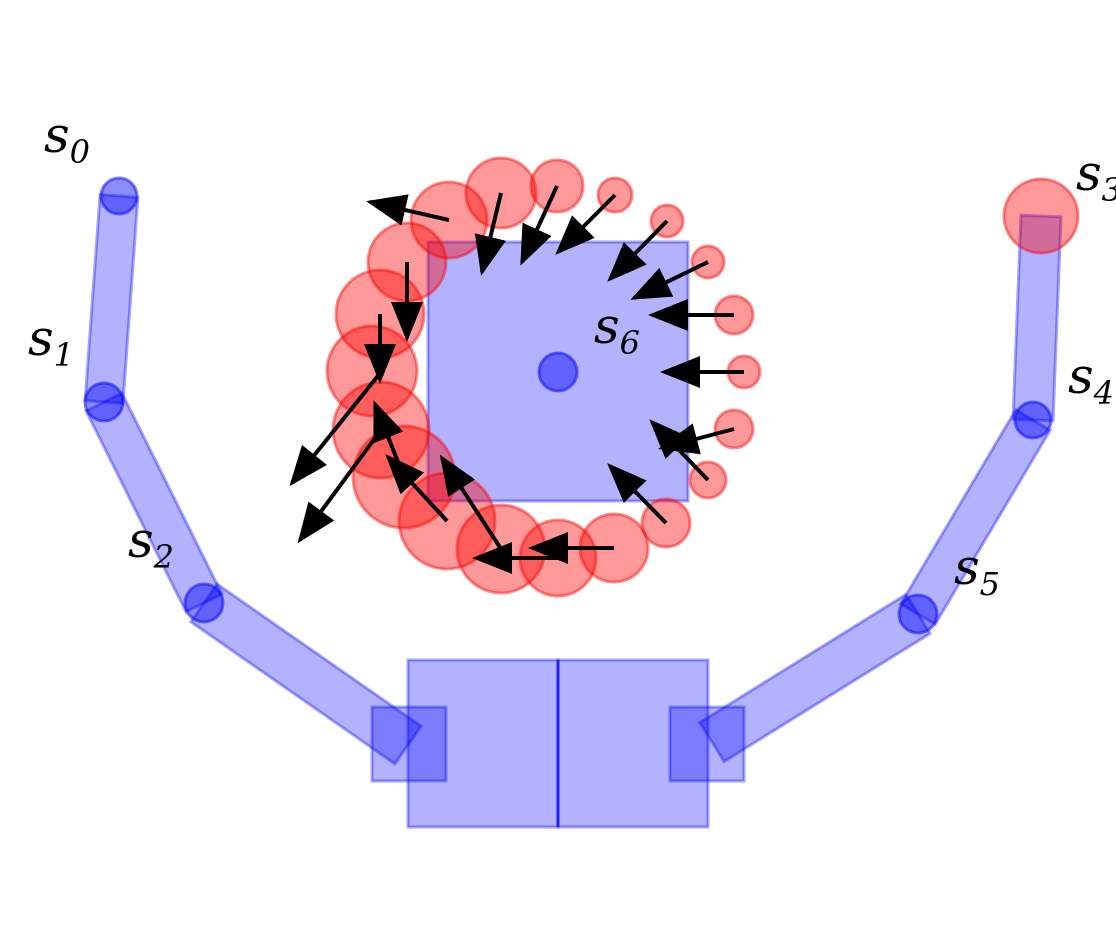 Image resolution: width=1116 pixels, height=930 pixels. I want to click on object-center, so click(558, 372).